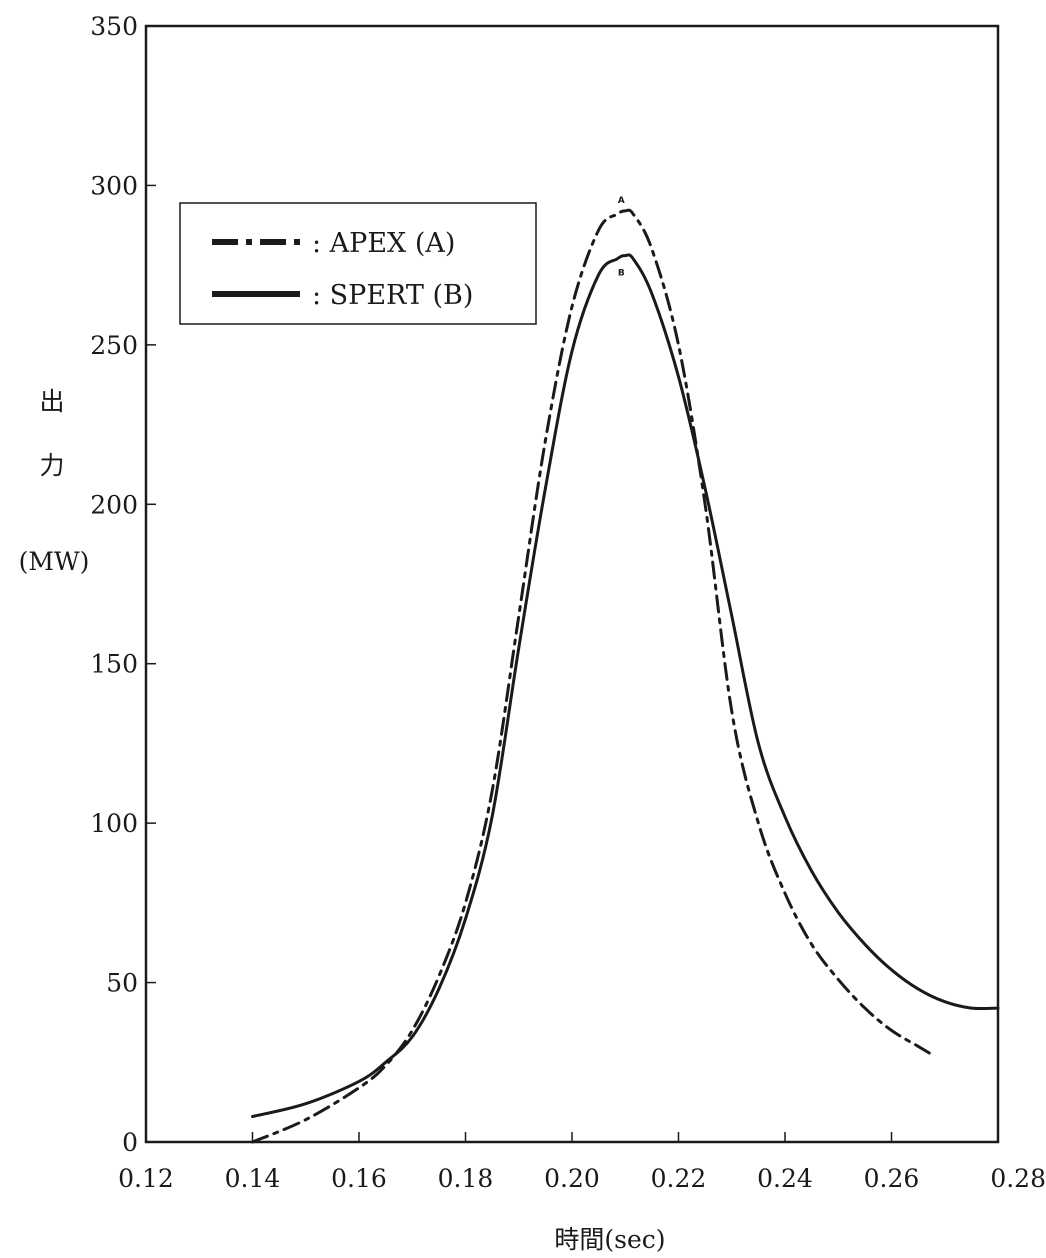 The image size is (1046, 1258). What do you see at coordinates (114, 345) in the screenshot?
I see `y-tick-label: 250` at bounding box center [114, 345].